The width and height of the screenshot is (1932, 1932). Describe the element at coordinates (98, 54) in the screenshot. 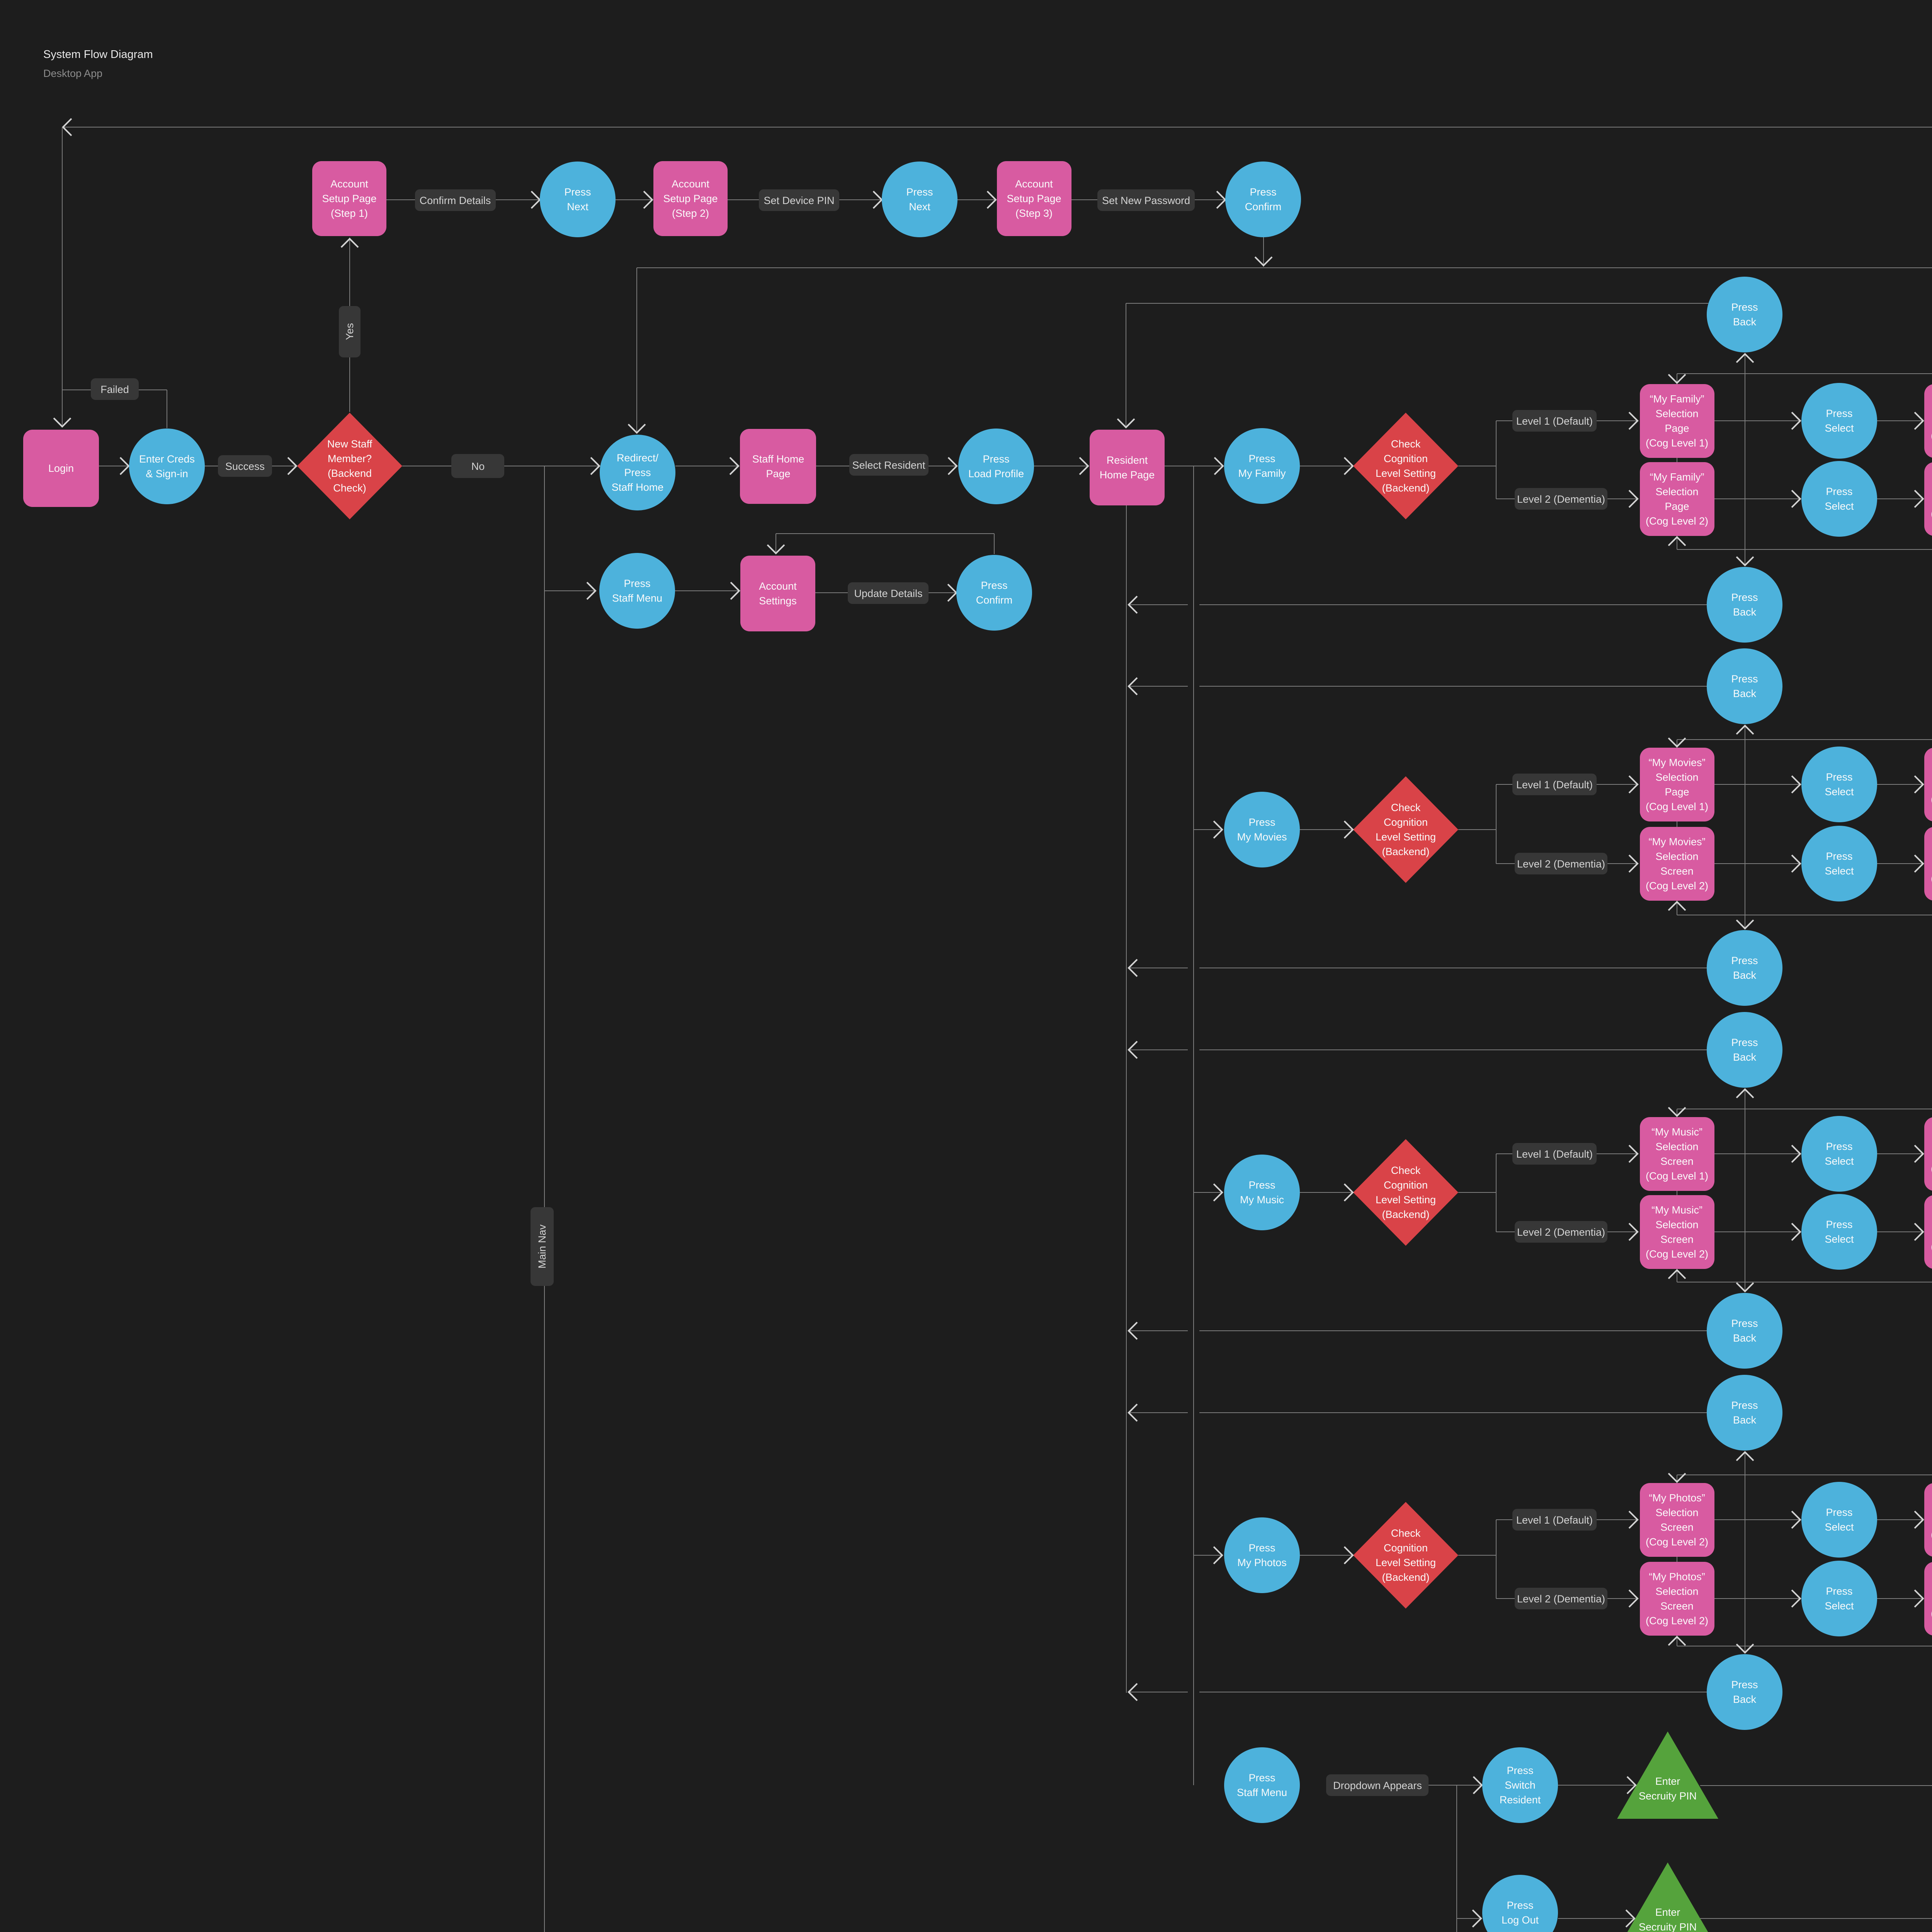

I see `svg-text: System Flow Diagram` at that location.